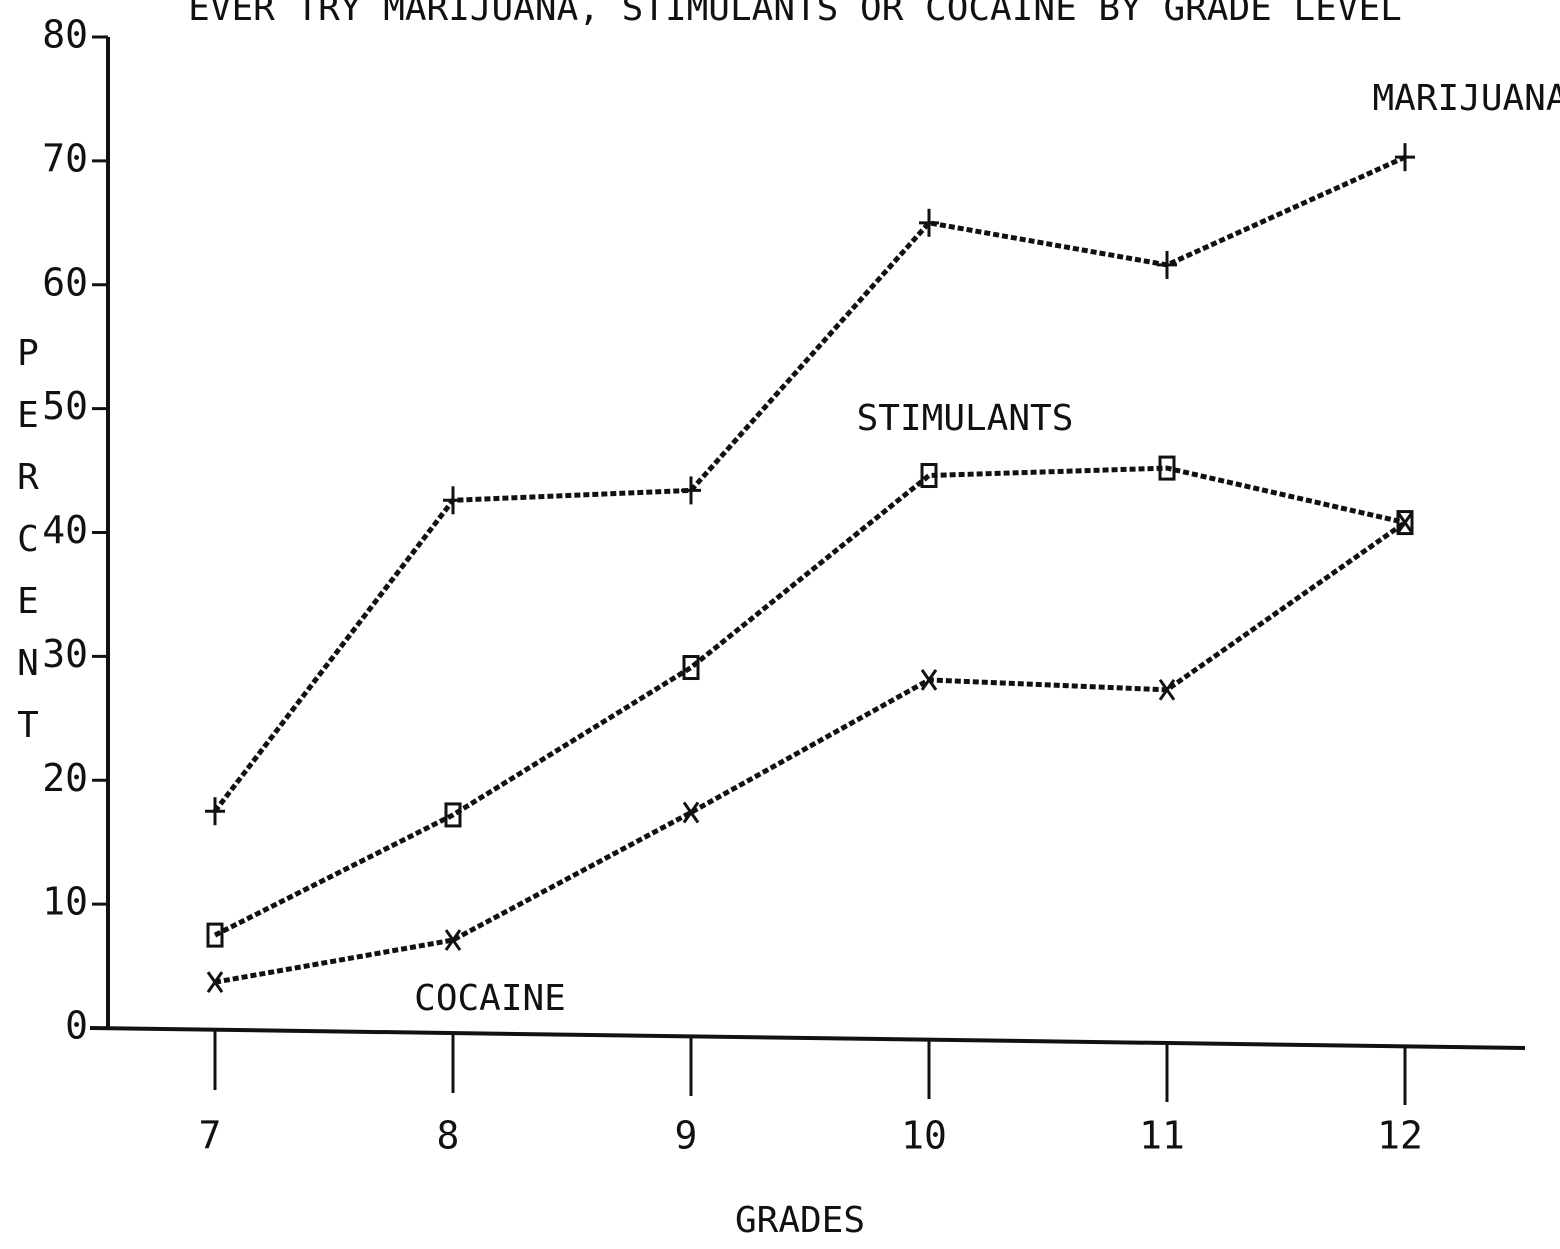  What do you see at coordinates (448, 1136) in the screenshot?
I see `x-tick-label: 8` at bounding box center [448, 1136].